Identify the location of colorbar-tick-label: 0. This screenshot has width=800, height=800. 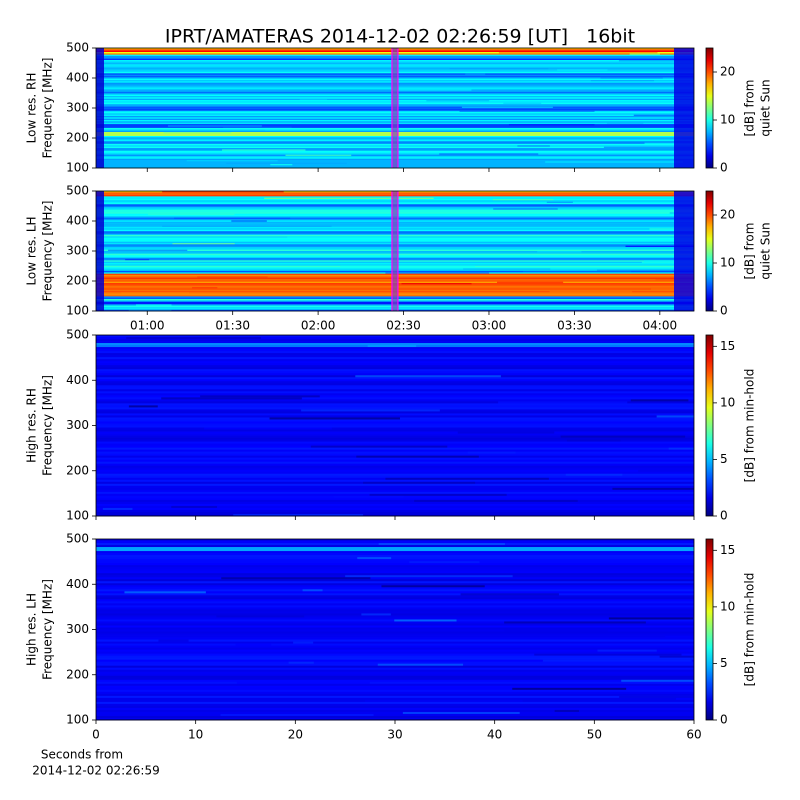
(724, 516).